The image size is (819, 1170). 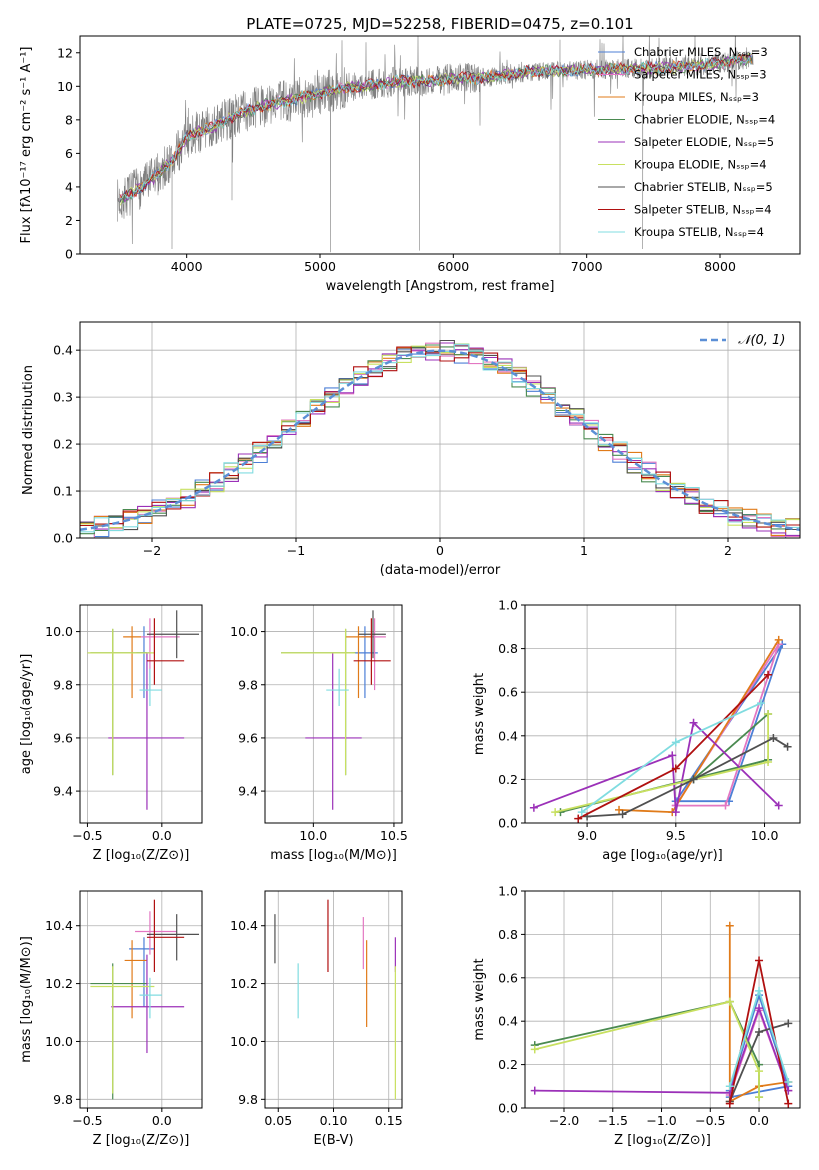 I want to click on y-tick-label: 12, so click(x=65, y=52).